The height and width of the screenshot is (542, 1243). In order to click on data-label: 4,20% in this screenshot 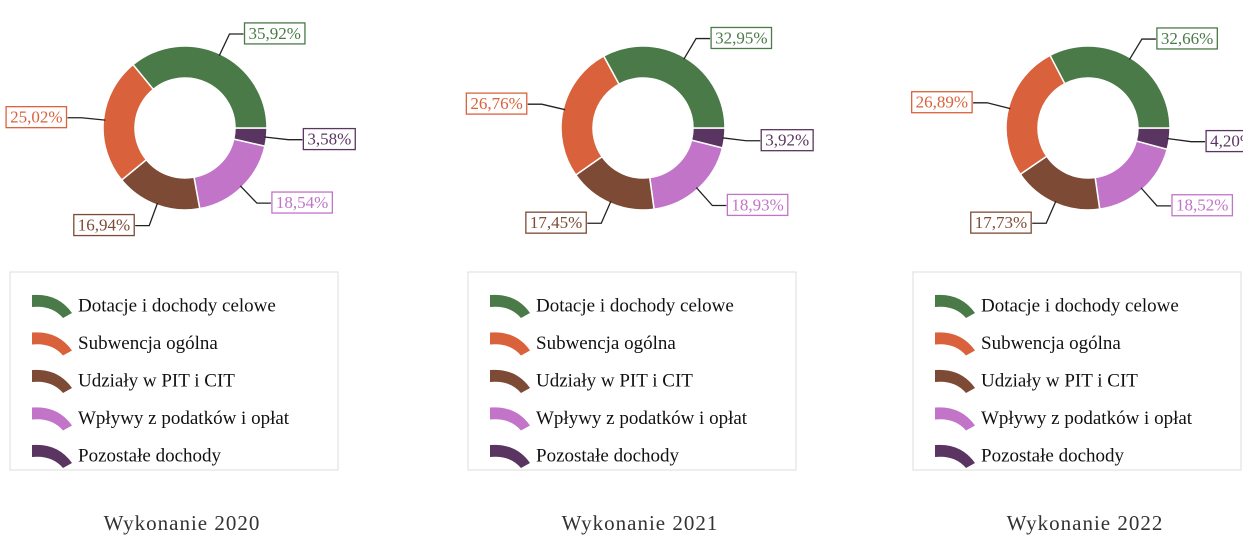, I will do `click(1226, 141)`.